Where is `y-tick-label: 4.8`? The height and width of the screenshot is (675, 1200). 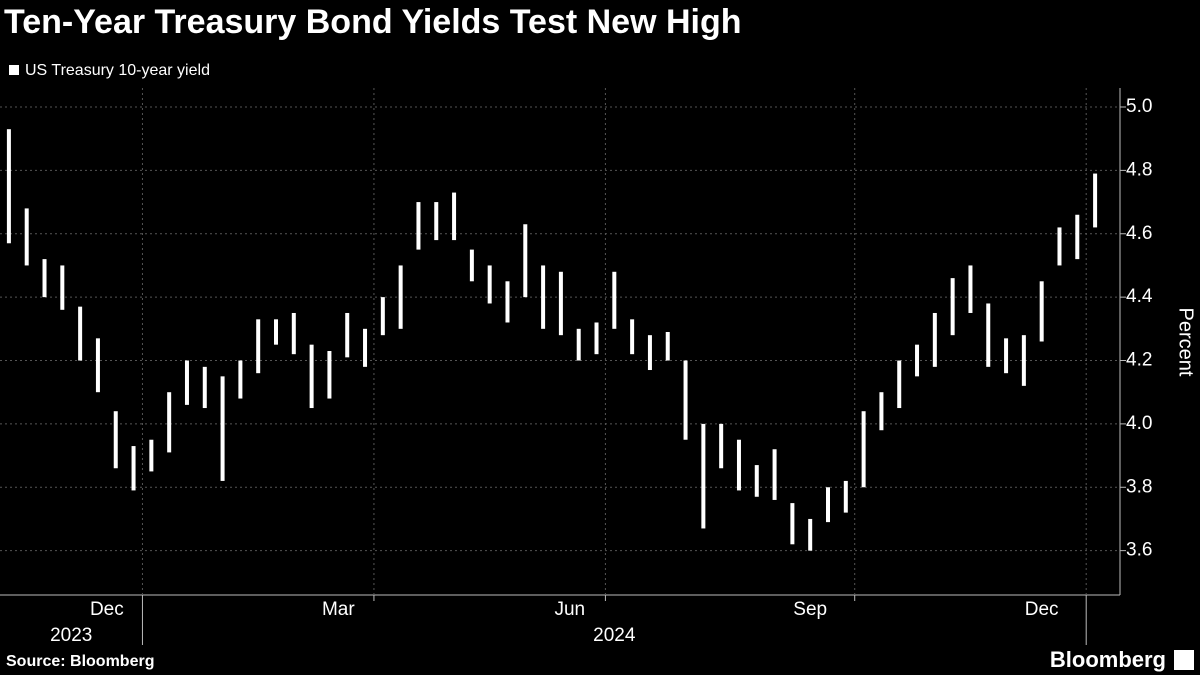
y-tick-label: 4.8 is located at coordinates (1139, 169).